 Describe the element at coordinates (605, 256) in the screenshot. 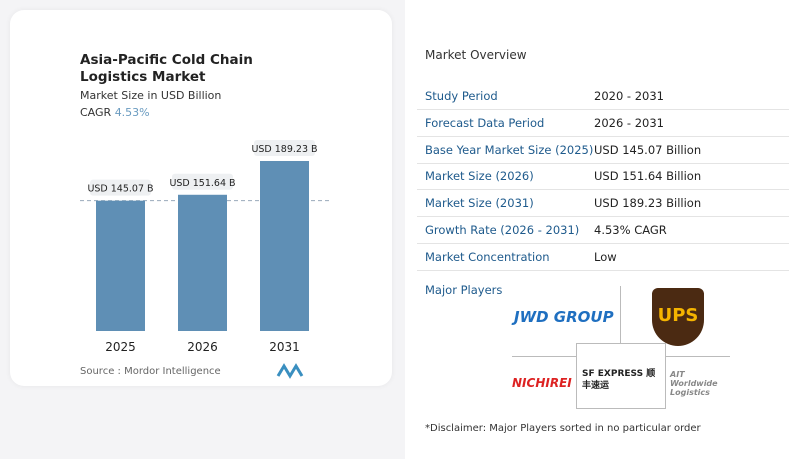

I see `row-value: Low` at that location.